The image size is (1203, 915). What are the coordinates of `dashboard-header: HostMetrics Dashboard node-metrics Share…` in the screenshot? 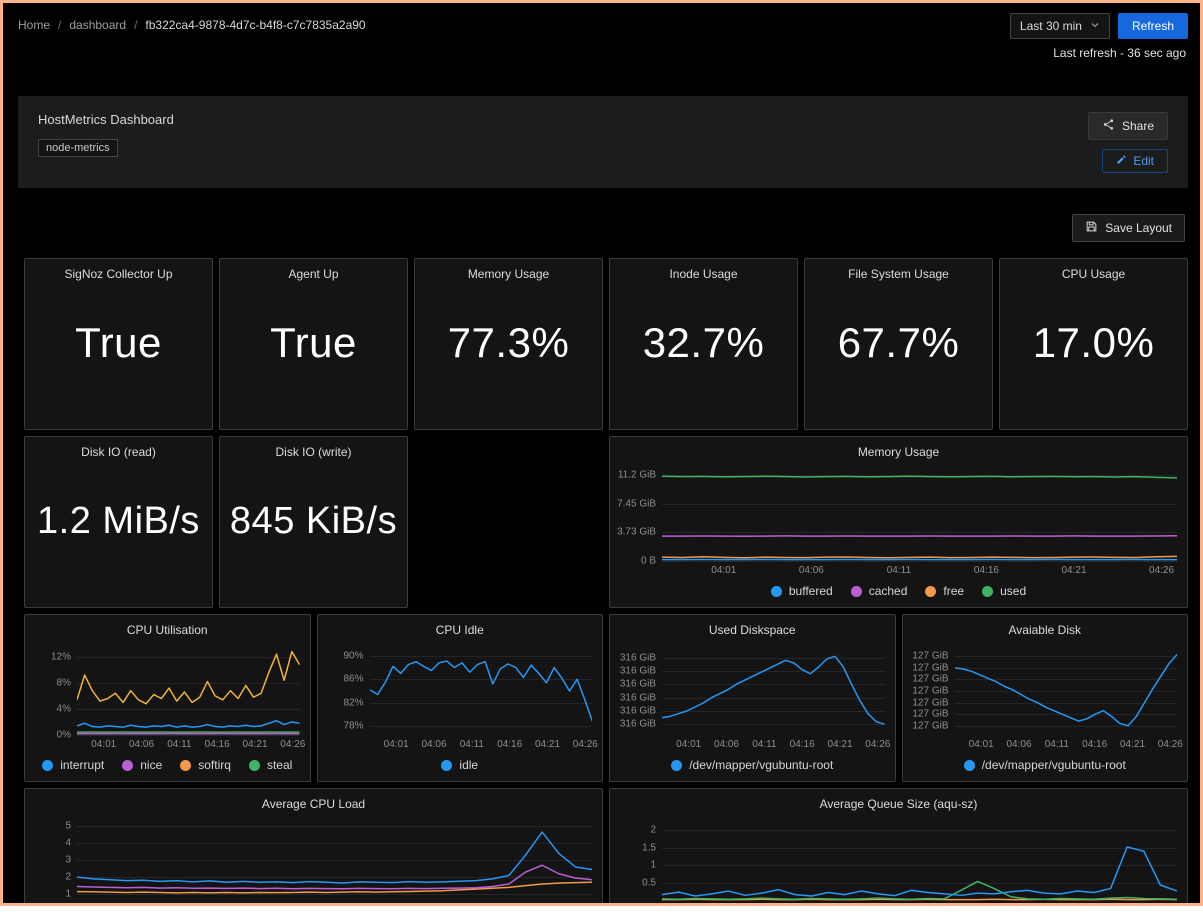 It's located at (603, 142).